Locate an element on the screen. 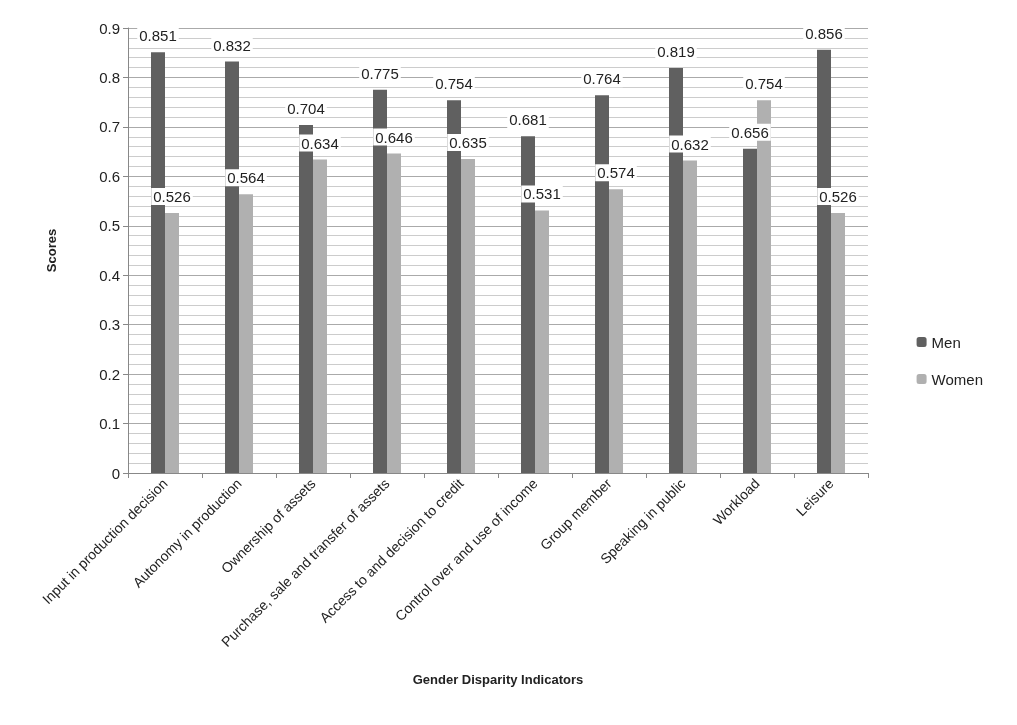 Image resolution: width=1017 pixels, height=725 pixels. x-axis-title: Gender Disparity Indicators is located at coordinates (498, 679).